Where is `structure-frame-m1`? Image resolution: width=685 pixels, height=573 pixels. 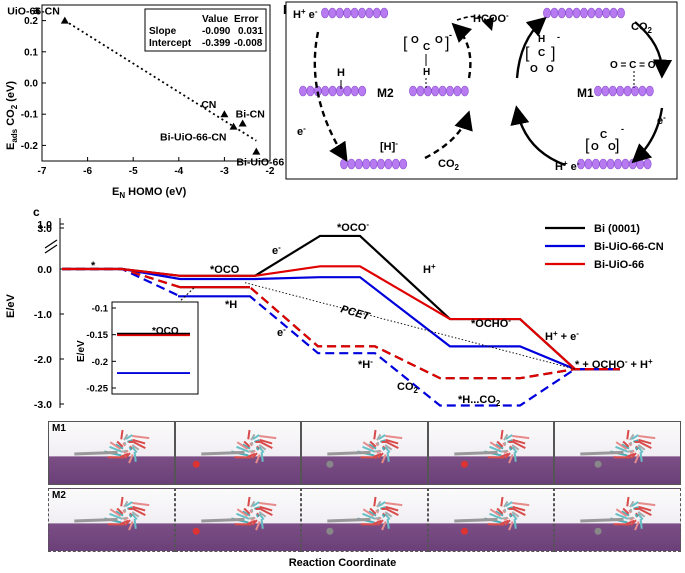
structure-frame-m1 is located at coordinates (491, 453).